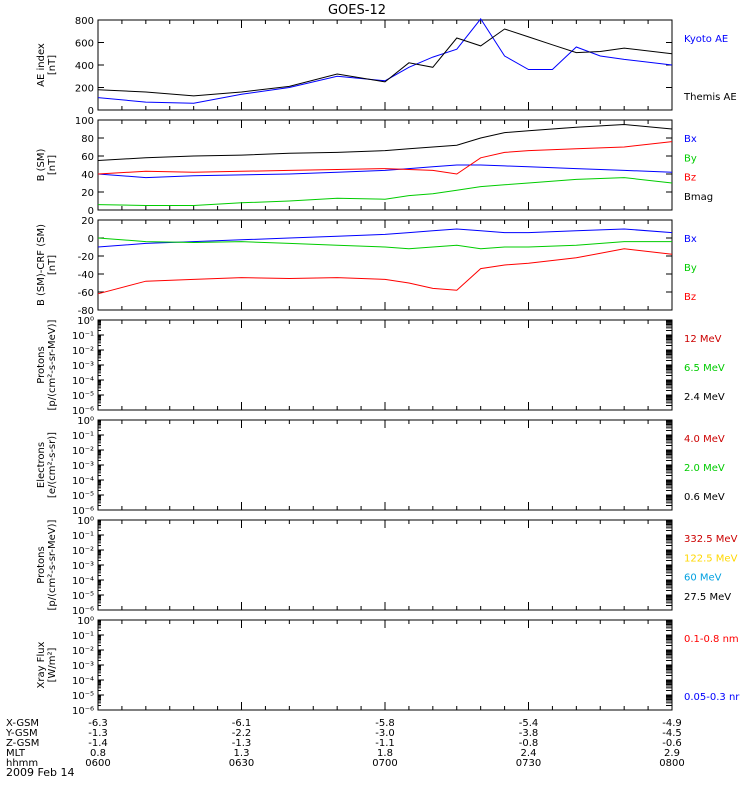 The width and height of the screenshot is (750, 800). What do you see at coordinates (711, 558) in the screenshot?
I see `legend-entry: 122.5 MeV` at bounding box center [711, 558].